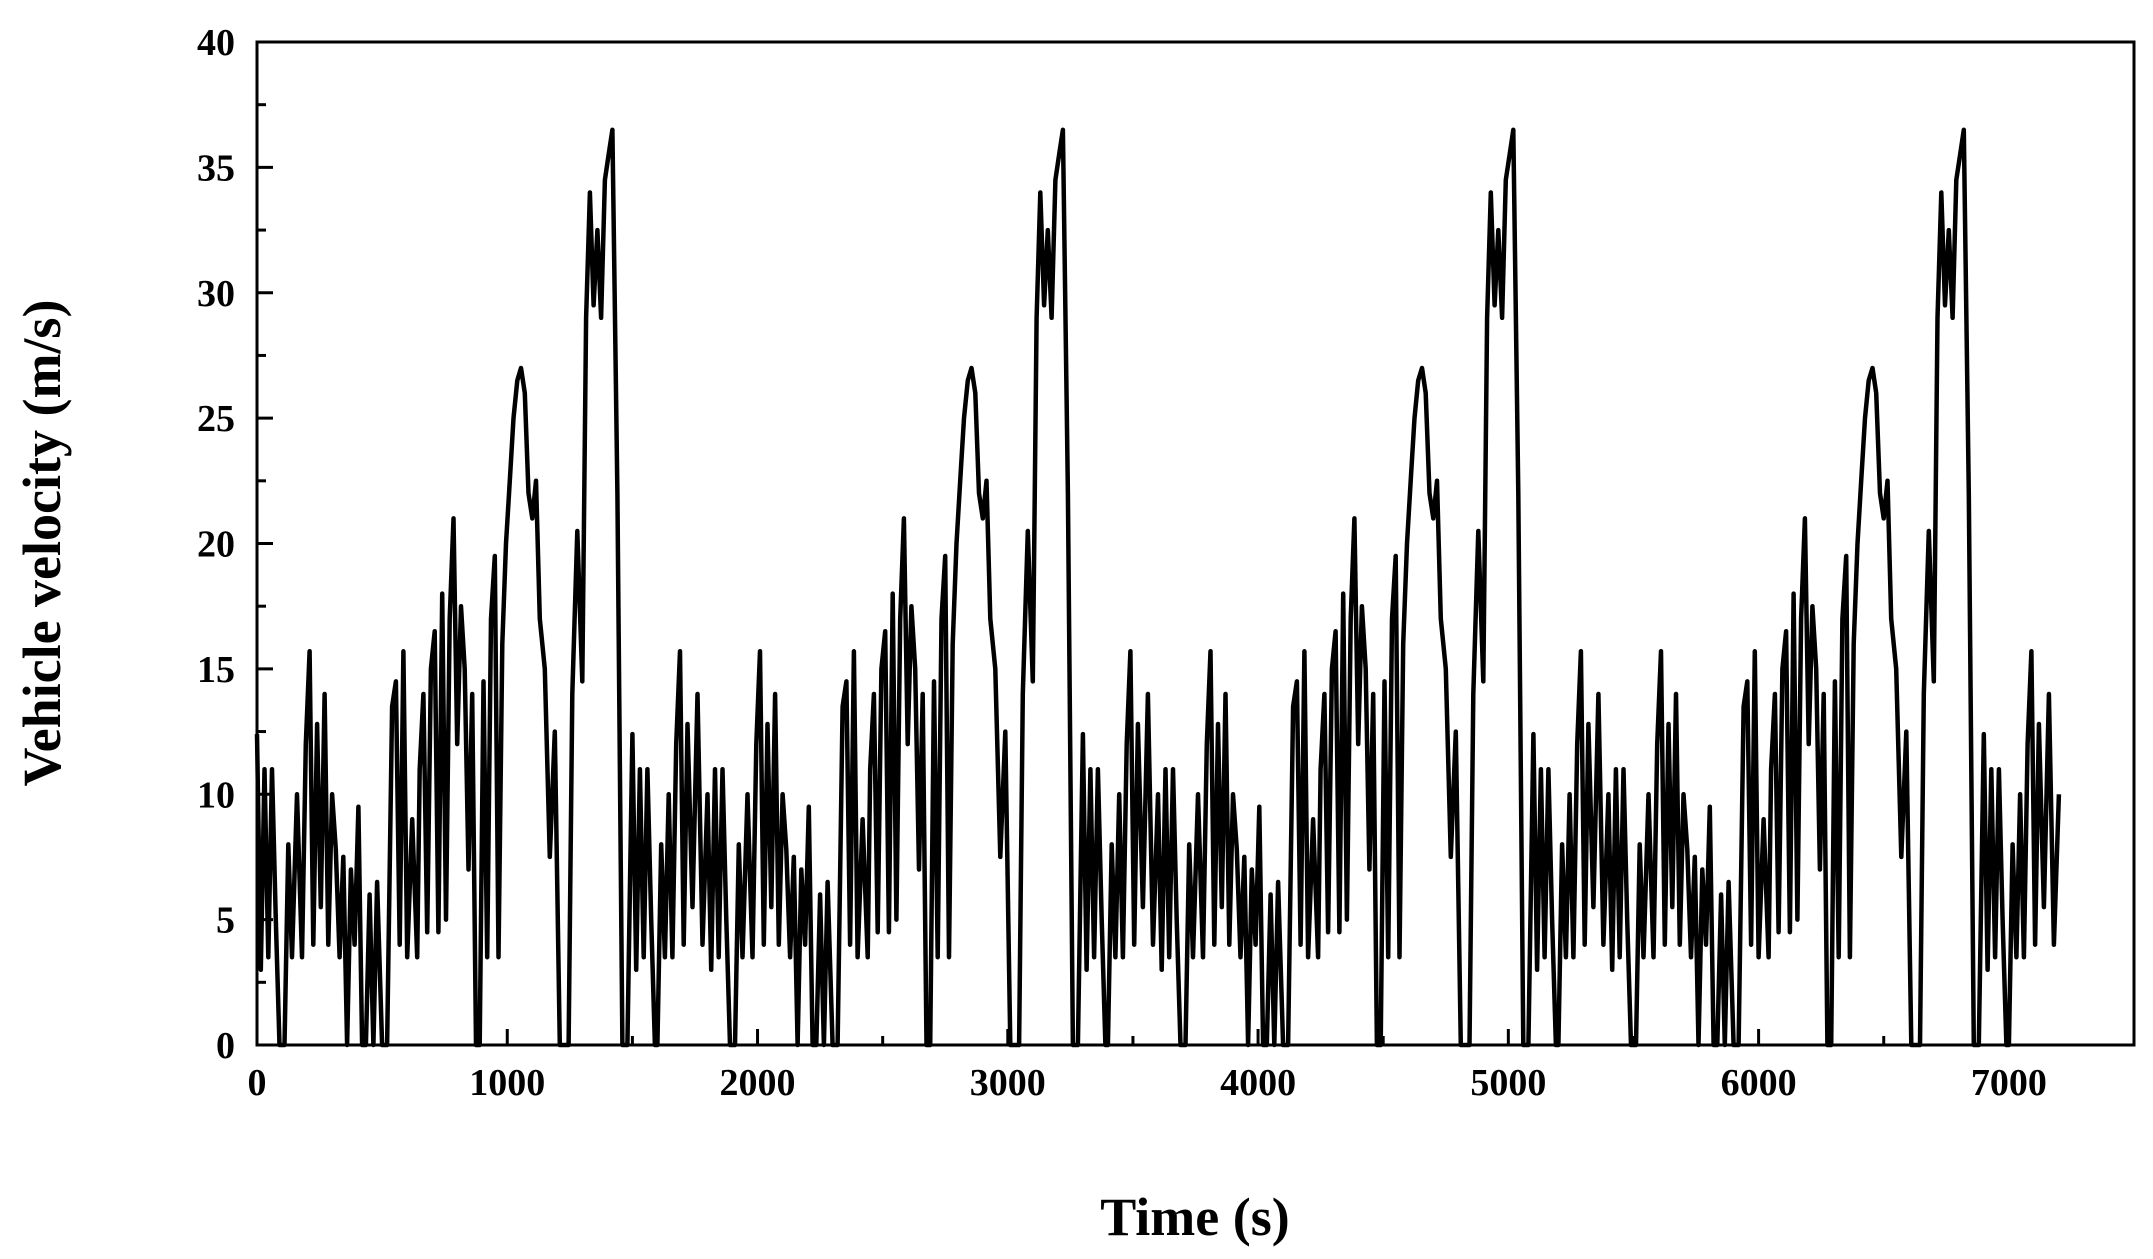 This screenshot has height=1259, width=2153. Describe the element at coordinates (1008, 1083) in the screenshot. I see `x-tick-label: 3000` at that location.